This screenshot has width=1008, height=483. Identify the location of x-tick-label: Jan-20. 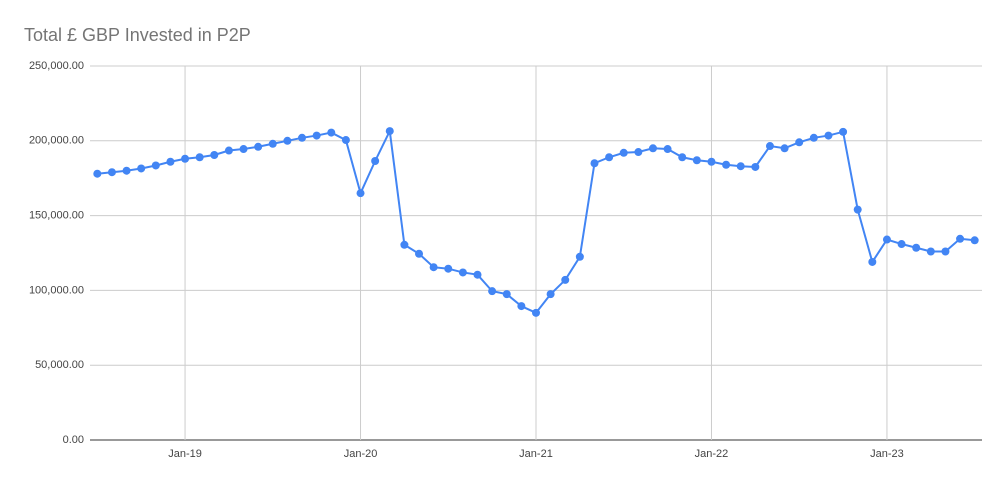
(361, 454).